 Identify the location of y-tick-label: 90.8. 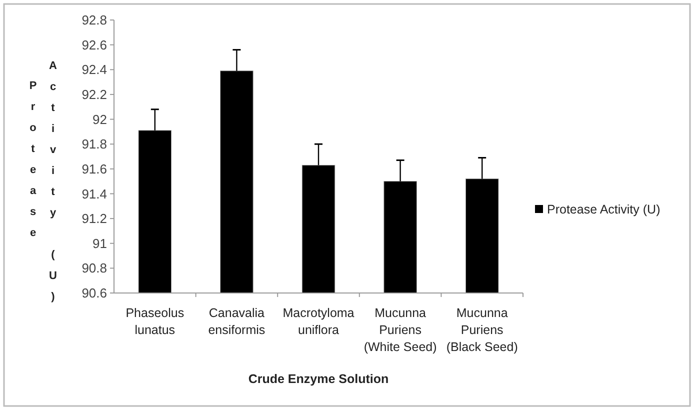
(94, 268).